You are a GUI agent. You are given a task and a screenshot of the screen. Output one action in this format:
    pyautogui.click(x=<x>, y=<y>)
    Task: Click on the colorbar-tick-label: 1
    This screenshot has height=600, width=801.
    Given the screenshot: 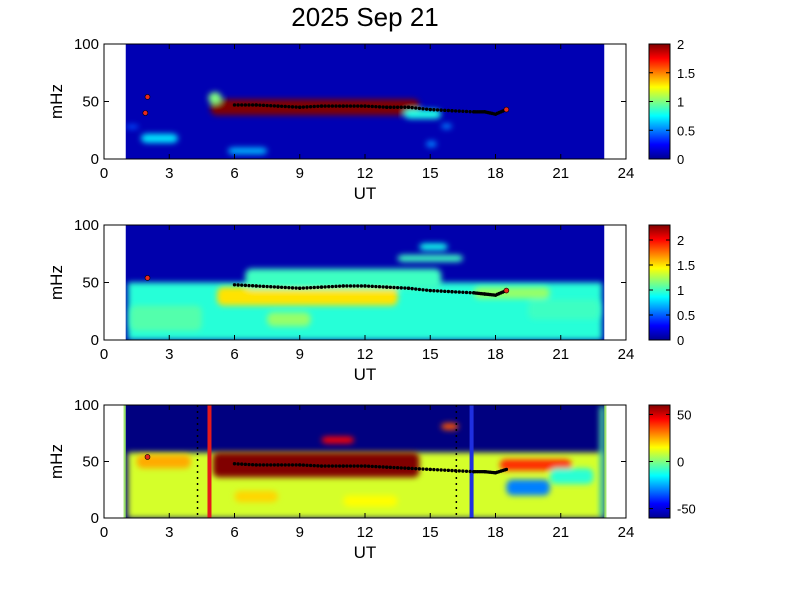 What is the action you would take?
    pyautogui.click(x=680, y=290)
    